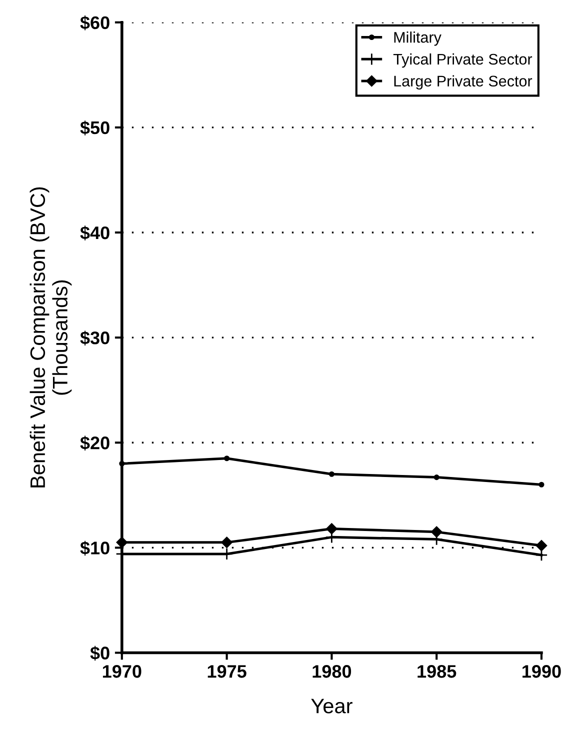  Describe the element at coordinates (462, 60) in the screenshot. I see `legend-label: Tyical Private Sector` at that location.